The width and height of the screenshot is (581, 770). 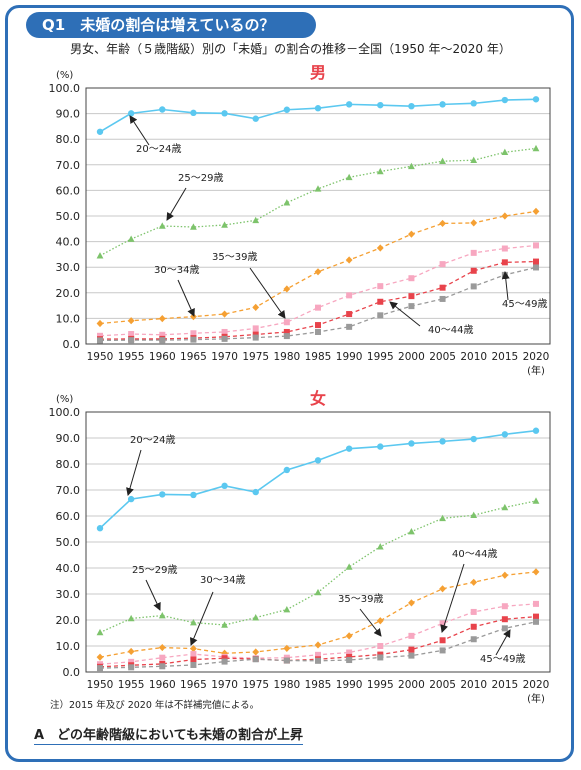 I want to click on y-tick-label: 90.0, so click(x=68, y=438).